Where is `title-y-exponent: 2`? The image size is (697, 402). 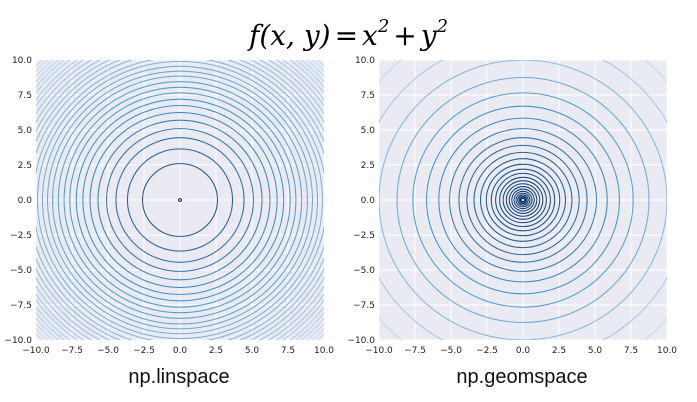 title-y-exponent: 2 is located at coordinates (442, 26).